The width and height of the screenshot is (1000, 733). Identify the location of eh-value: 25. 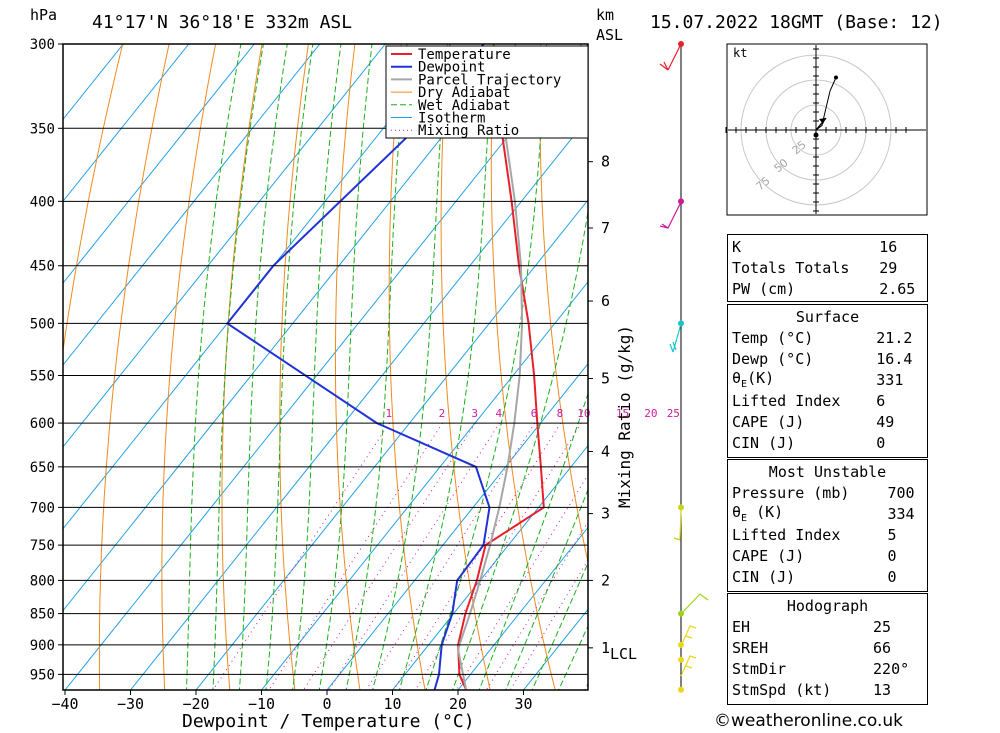
(882, 626).